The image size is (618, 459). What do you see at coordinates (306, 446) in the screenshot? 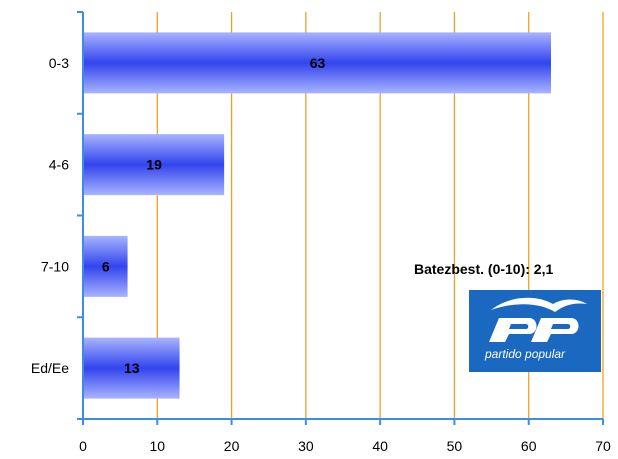
I see `x-tick-label-30: 30` at bounding box center [306, 446].